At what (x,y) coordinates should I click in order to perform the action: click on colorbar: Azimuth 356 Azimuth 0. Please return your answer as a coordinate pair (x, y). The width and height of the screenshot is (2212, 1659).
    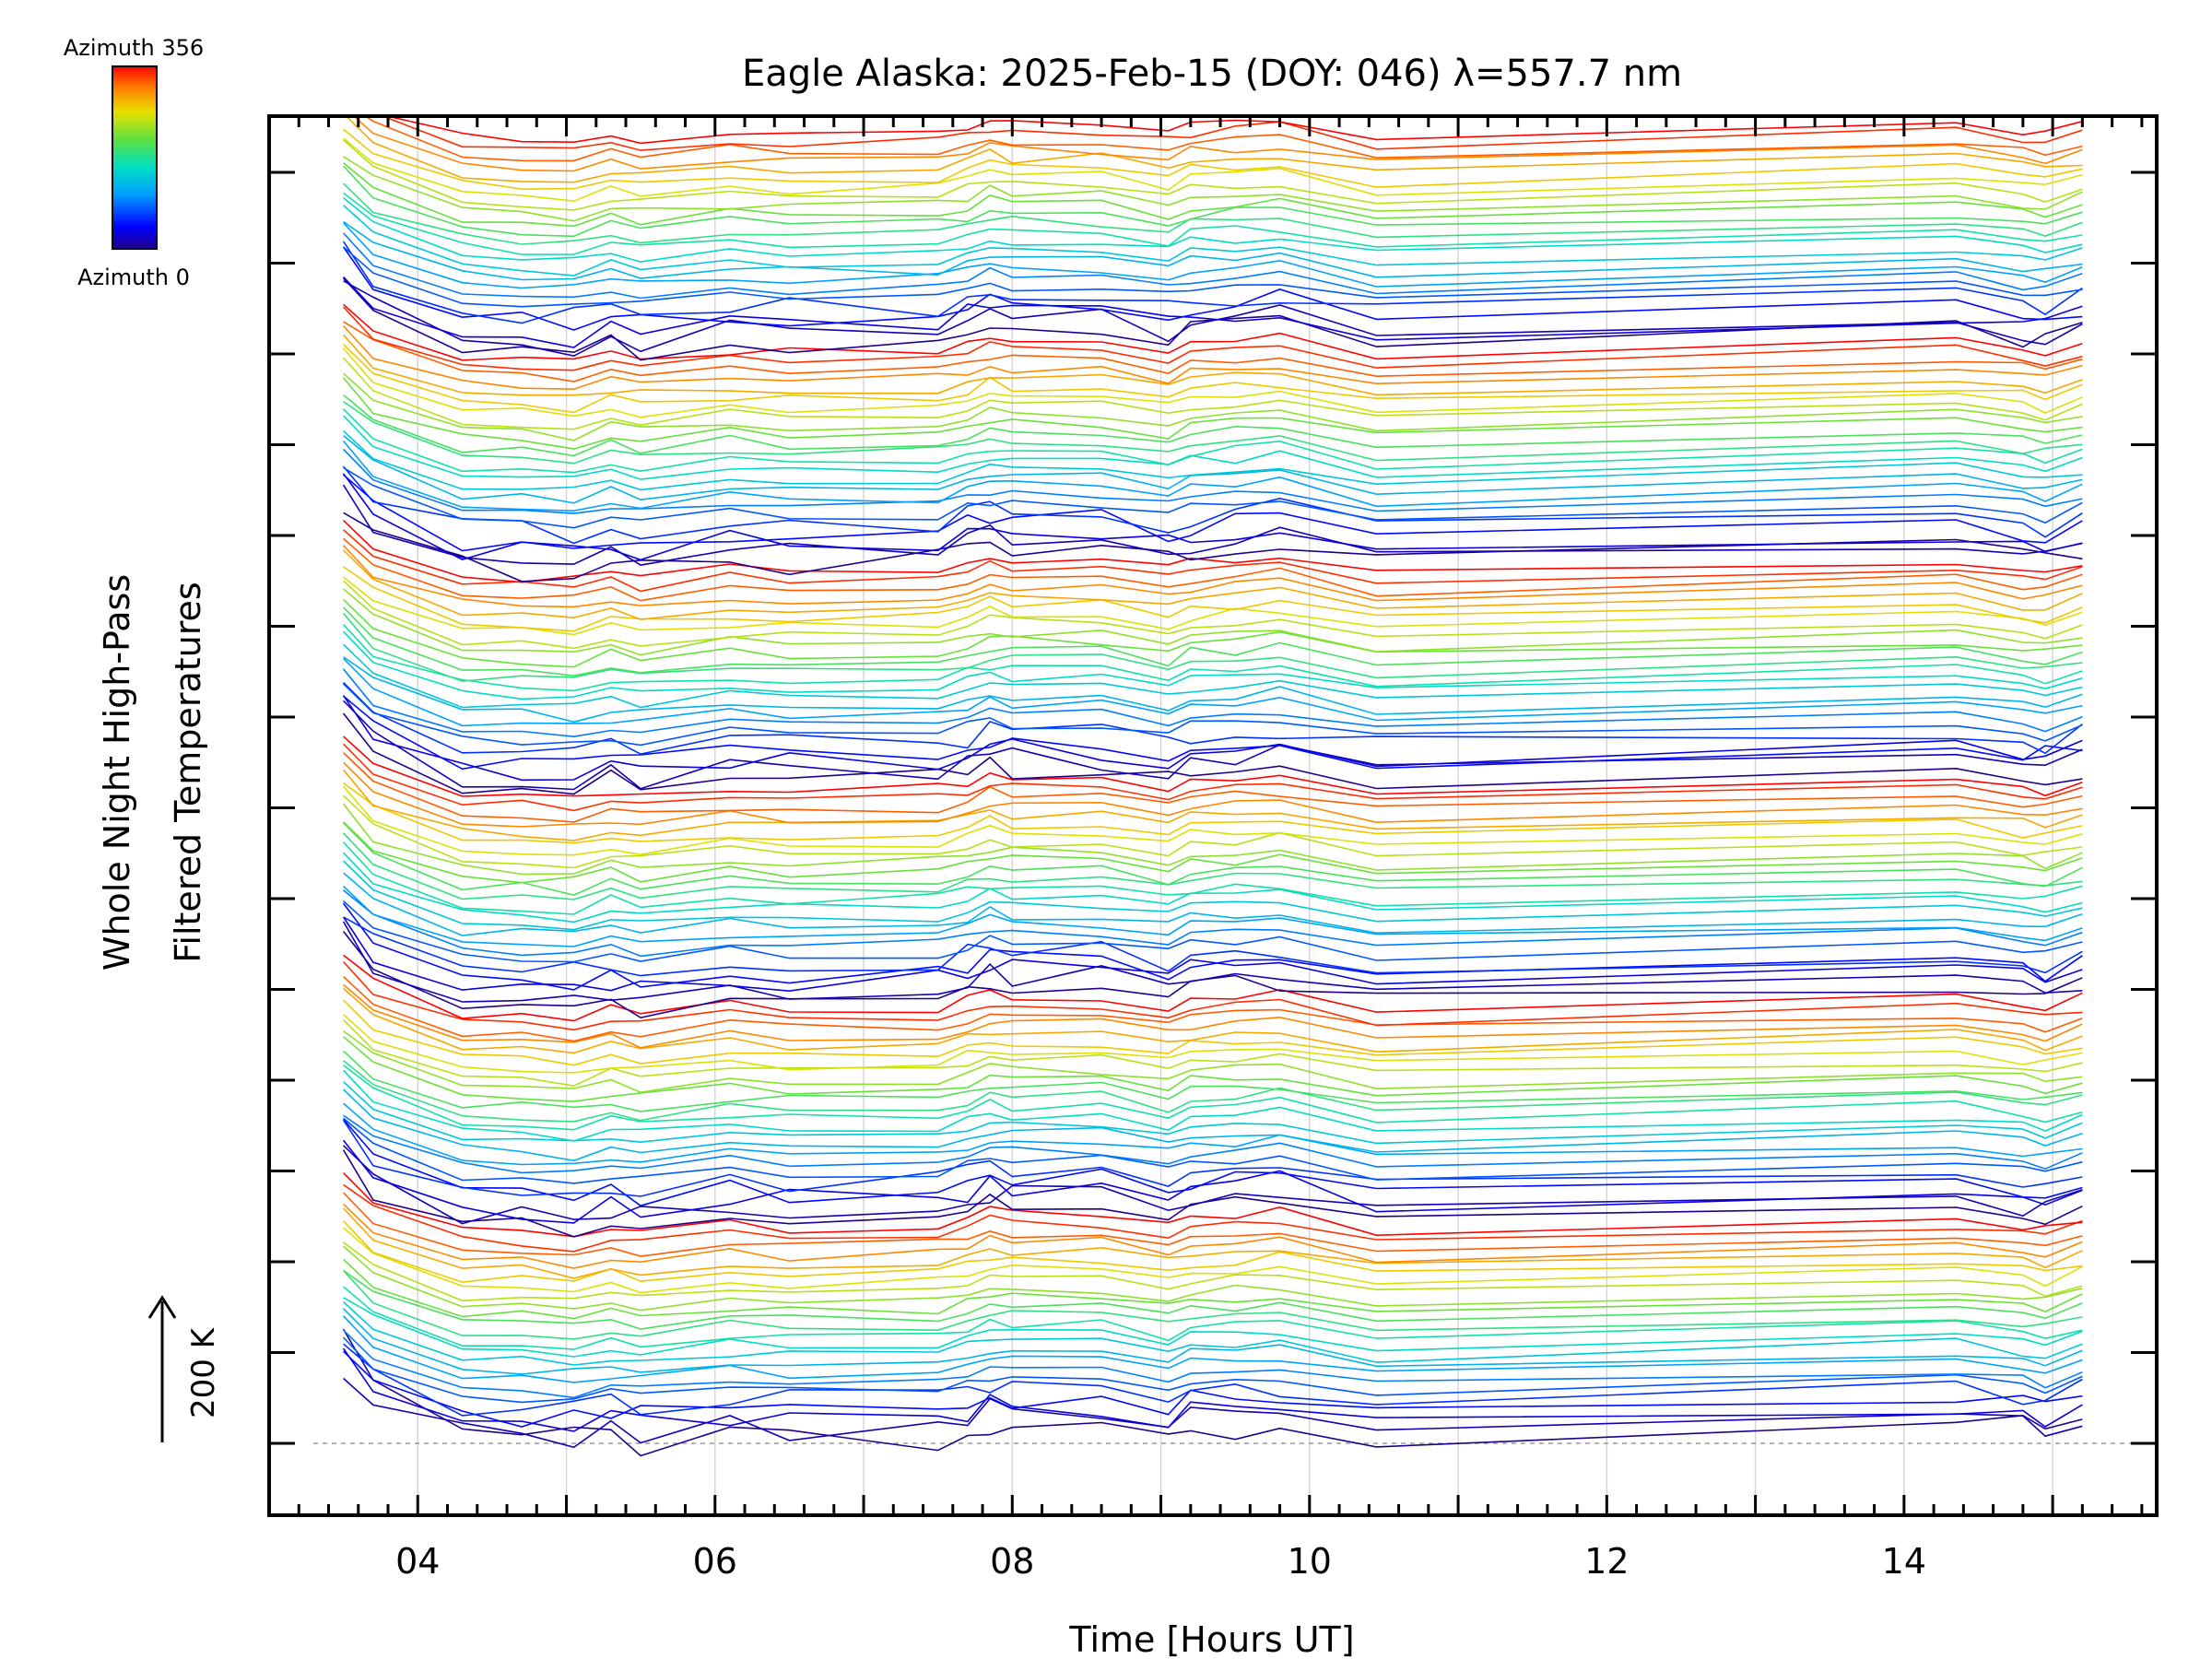
    Looking at the image, I should click on (134, 162).